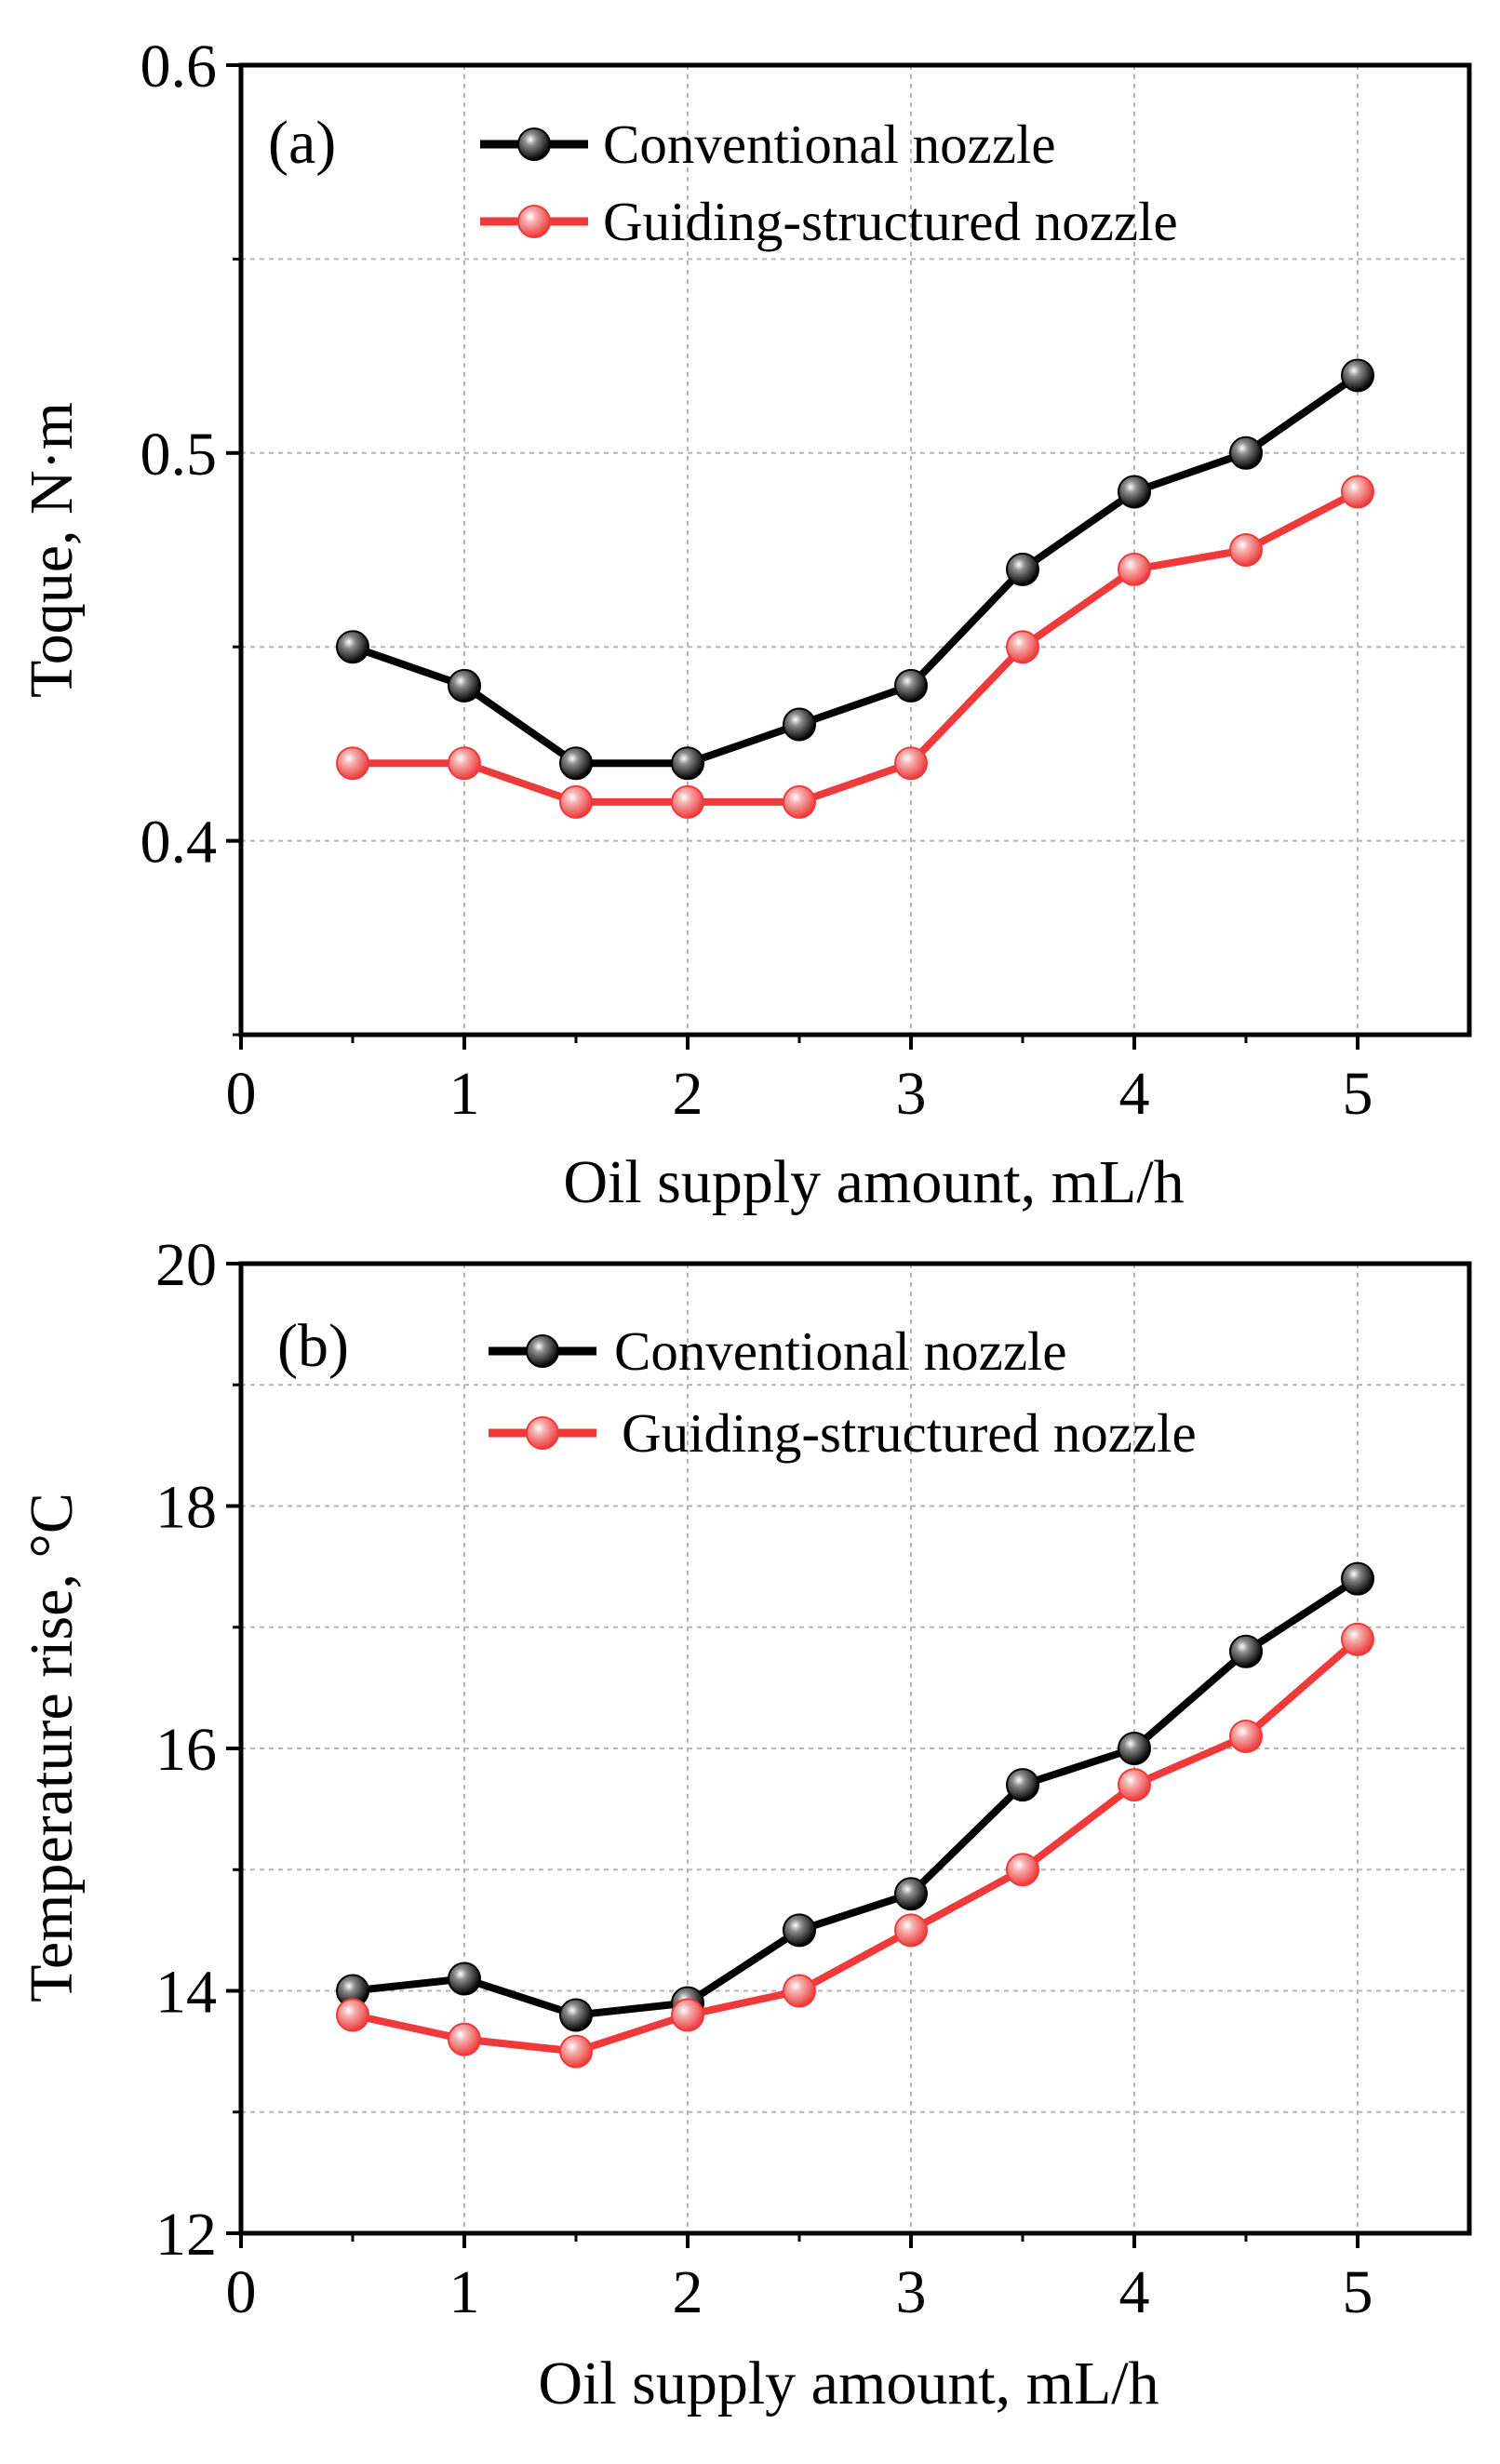 Image resolution: width=1500 pixels, height=2464 pixels. I want to click on y-tick-label: 18, so click(186, 1508).